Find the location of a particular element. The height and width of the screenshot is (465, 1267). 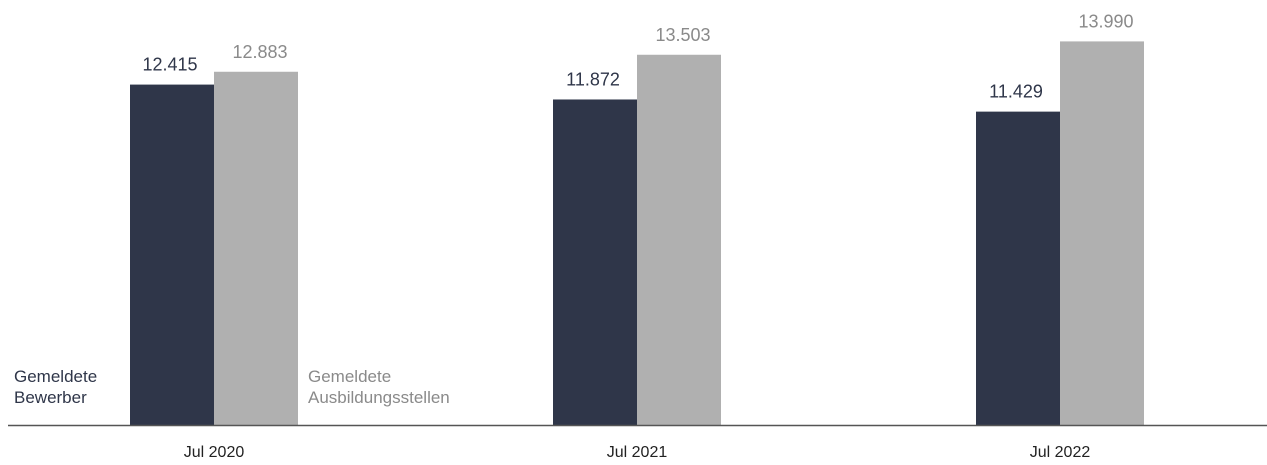

x-tick-label-3: Jul 2022 is located at coordinates (1060, 452).